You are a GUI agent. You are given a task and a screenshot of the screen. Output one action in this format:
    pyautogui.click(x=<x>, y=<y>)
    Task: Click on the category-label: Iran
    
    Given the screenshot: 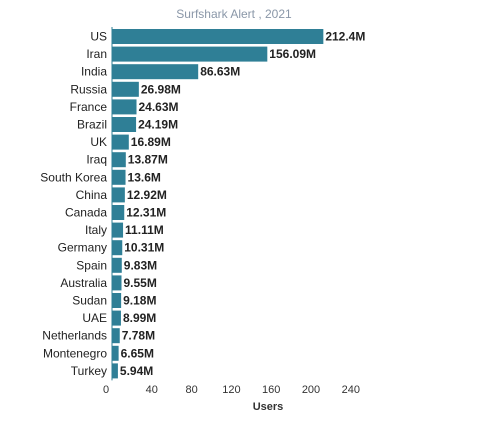 What is the action you would take?
    pyautogui.click(x=96, y=54)
    